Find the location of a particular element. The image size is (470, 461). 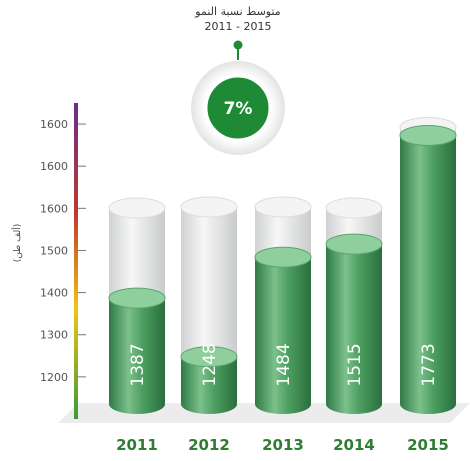

bar-2011: 1387 is located at coordinates (137, 305).